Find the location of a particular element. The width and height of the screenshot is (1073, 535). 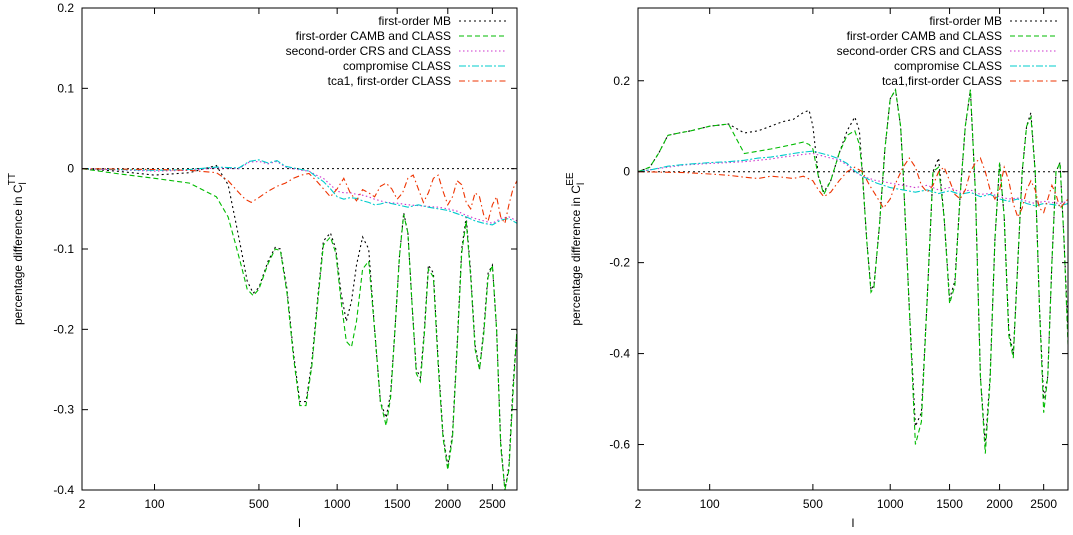

y-axis-label: percentage difference in ClEE is located at coordinates (576, 248).